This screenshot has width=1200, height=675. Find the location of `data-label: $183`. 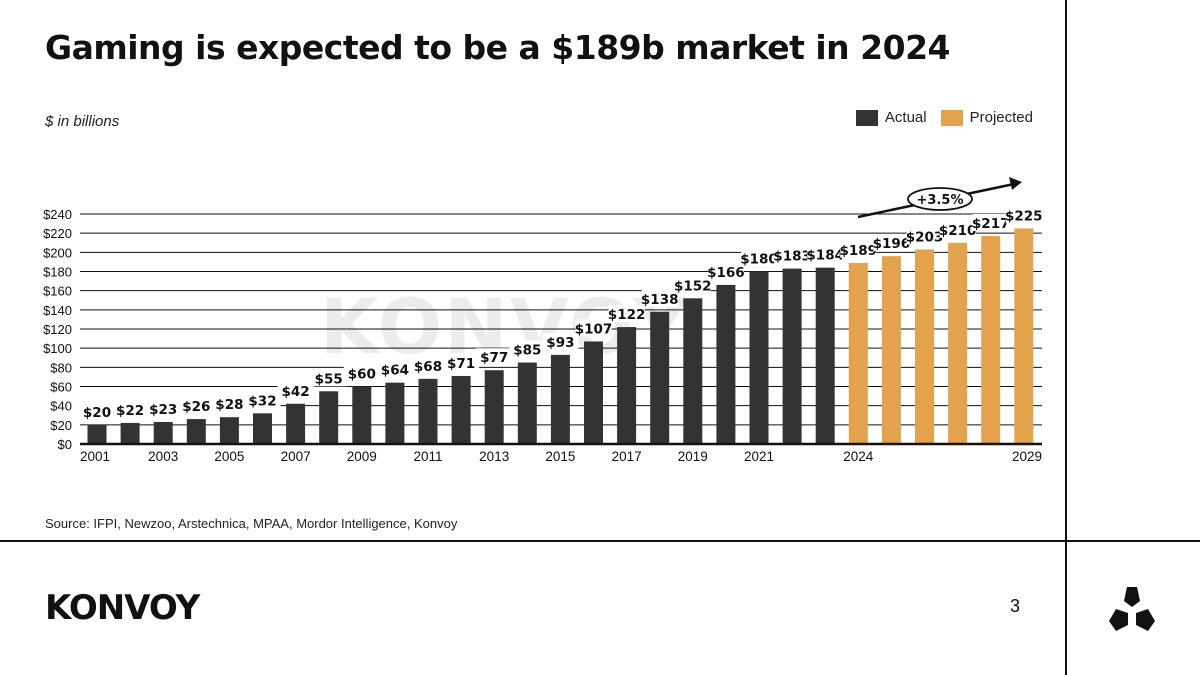

data-label: $183 is located at coordinates (792, 257).